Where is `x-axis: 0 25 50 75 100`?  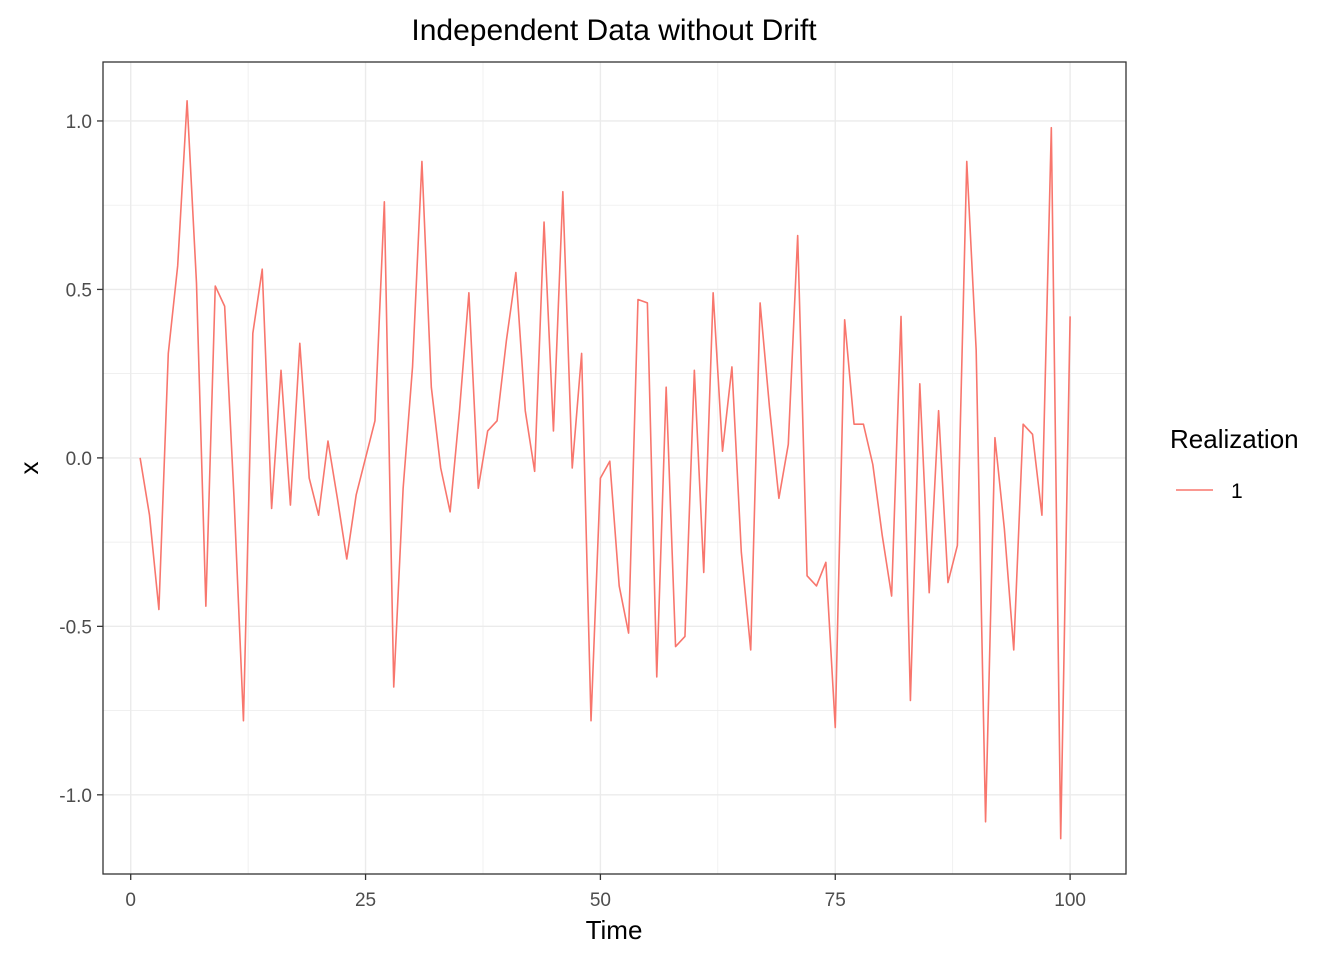 x-axis: 0 25 50 75 100 is located at coordinates (605, 892).